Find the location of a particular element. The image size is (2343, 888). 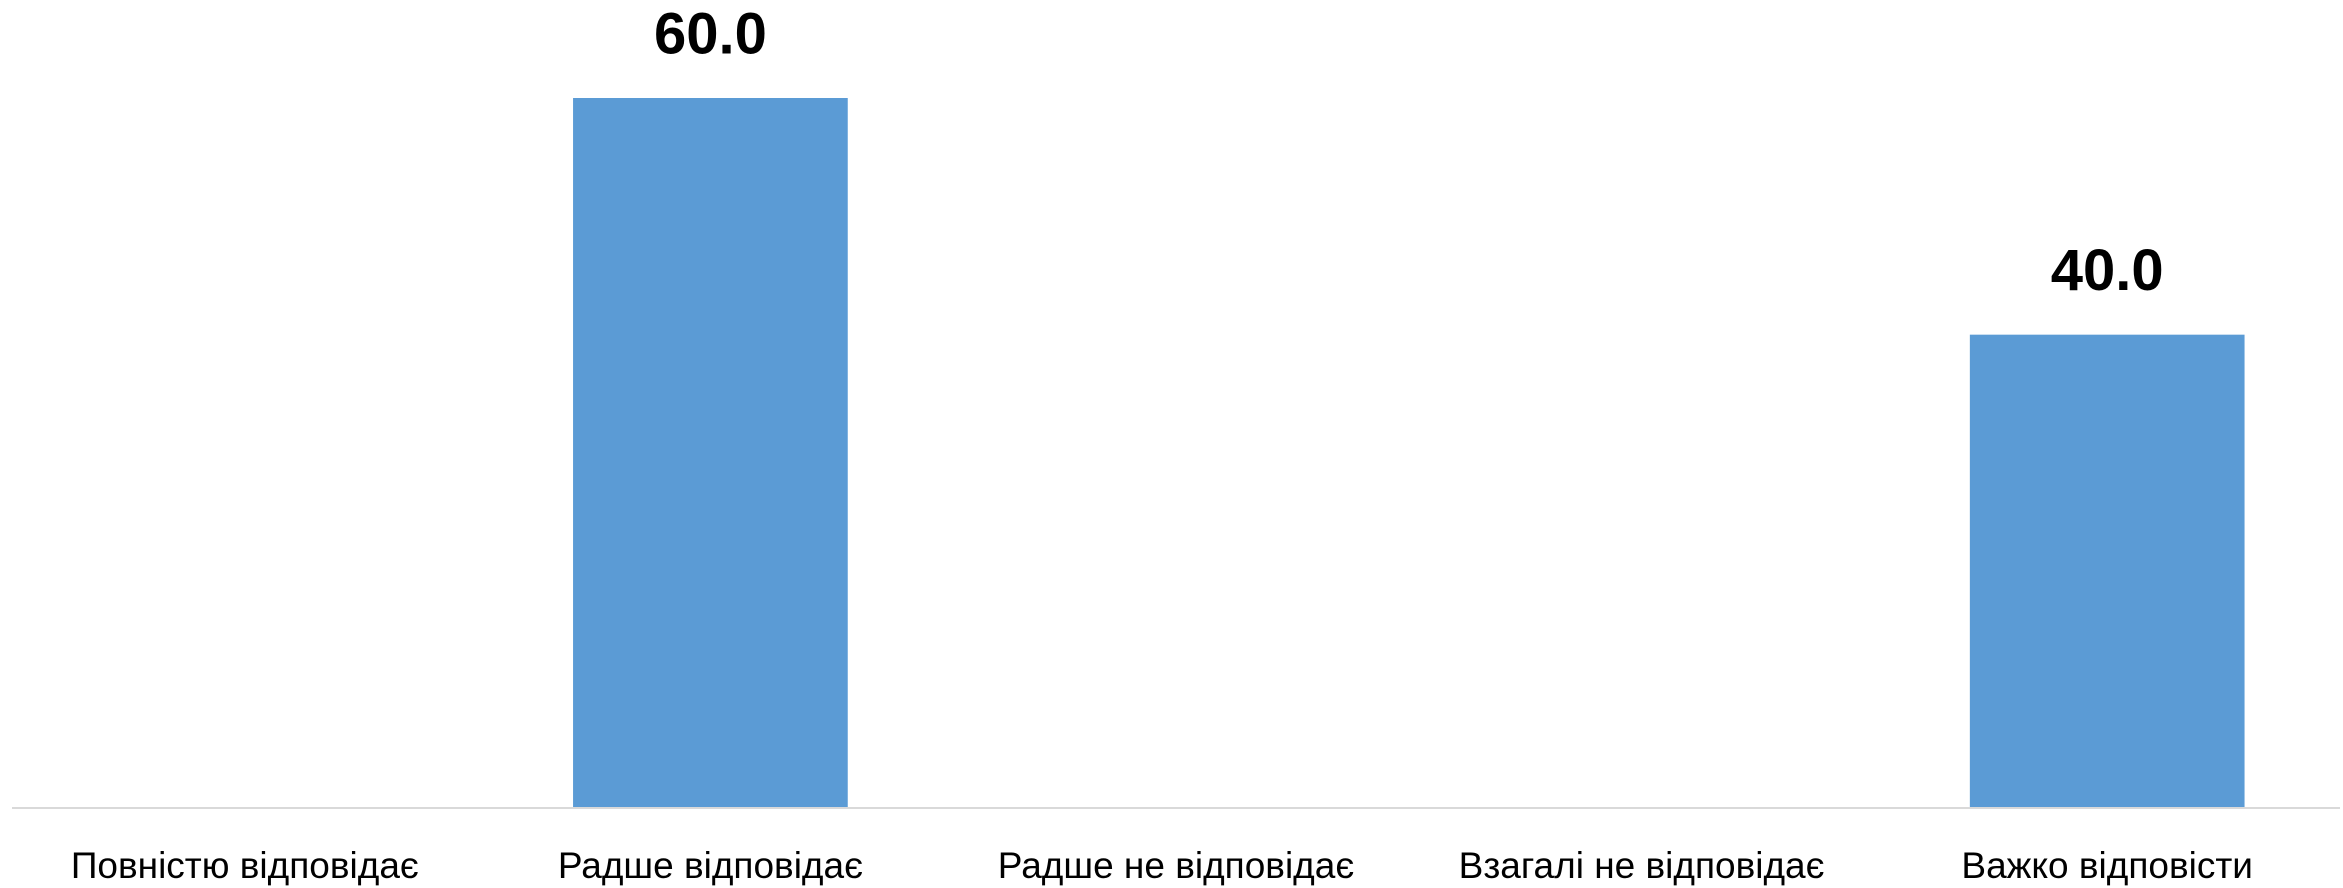

x-tick-label: Взагалі не відповідає is located at coordinates (1642, 865).